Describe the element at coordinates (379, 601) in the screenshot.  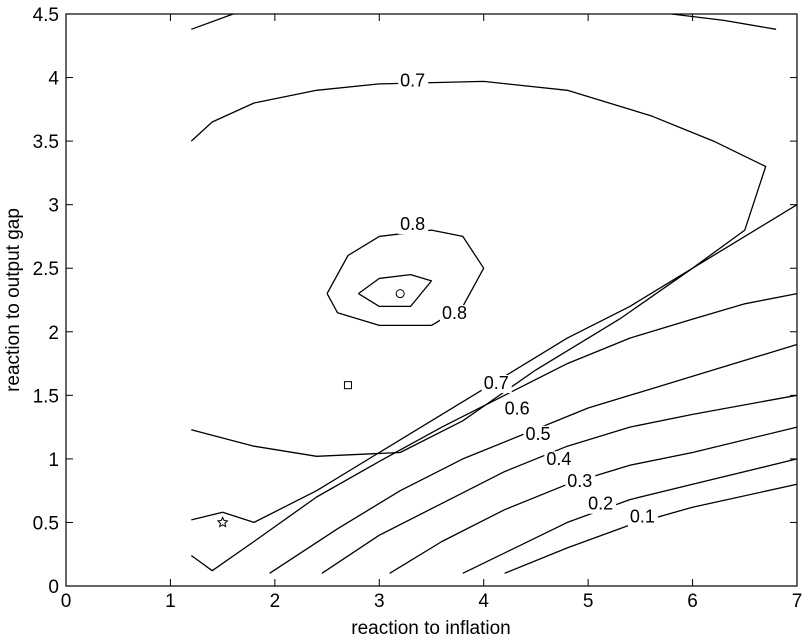
I see `x-tick-label: 3` at that location.